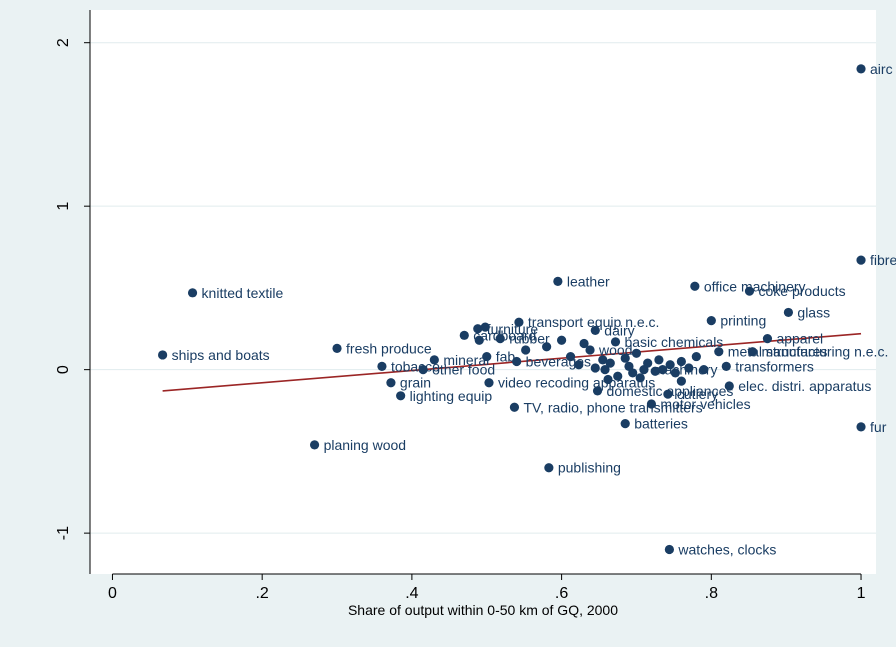 The height and width of the screenshot is (647, 896). I want to click on point-label-16: tobacco, so click(415, 366).